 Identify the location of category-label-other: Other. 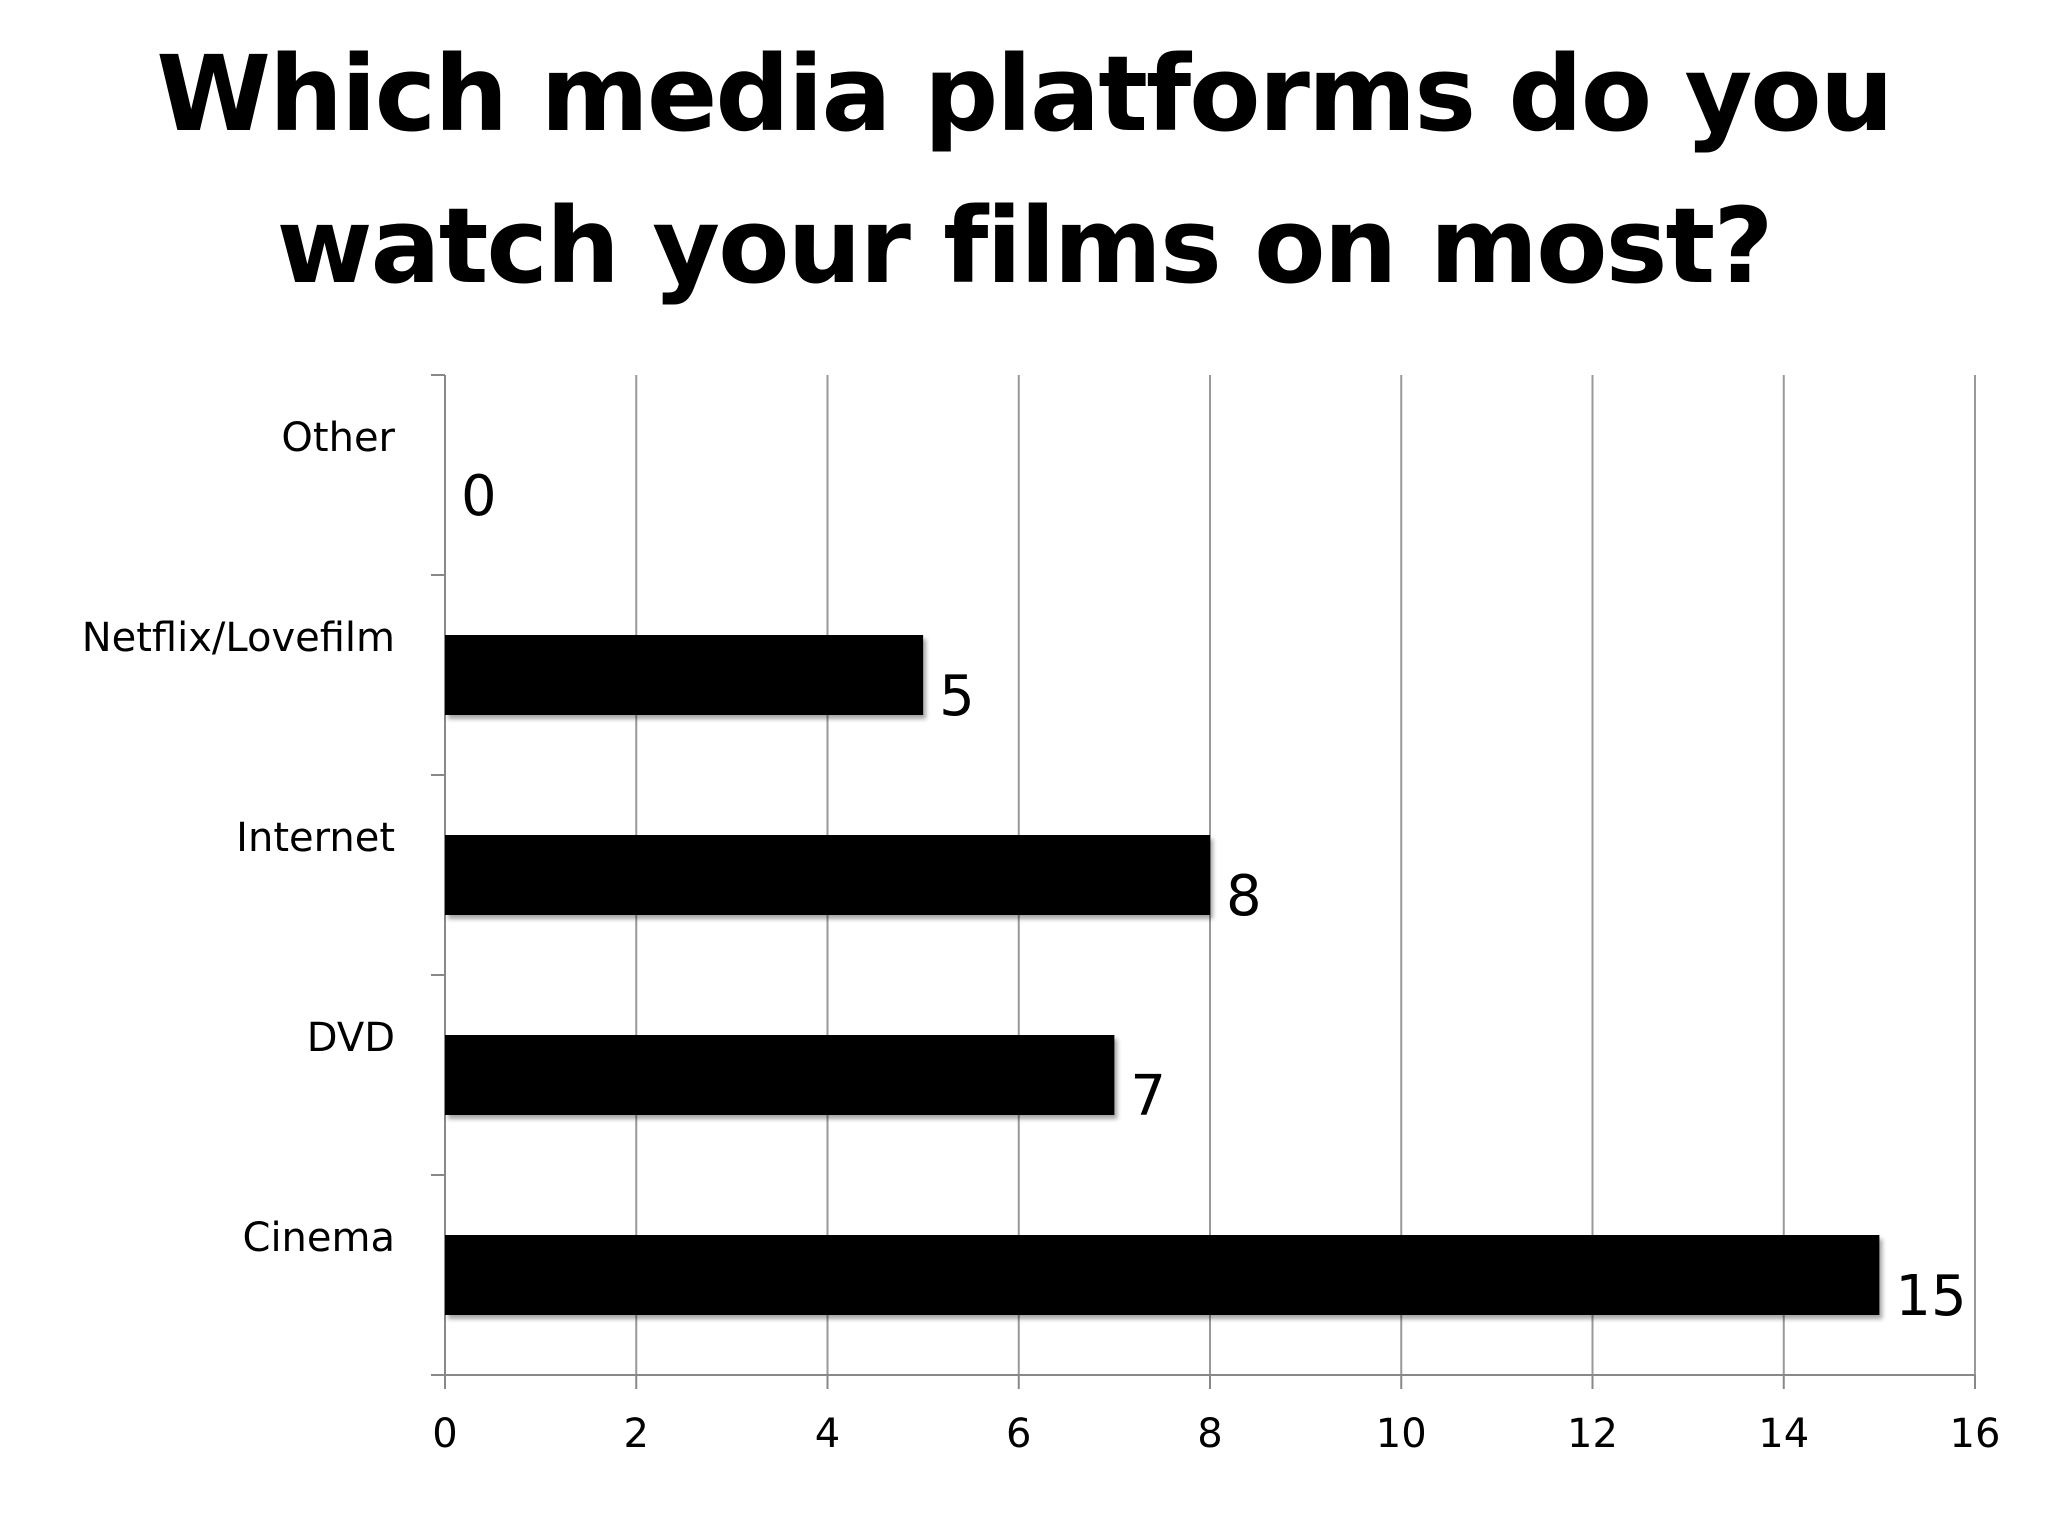
(338, 438).